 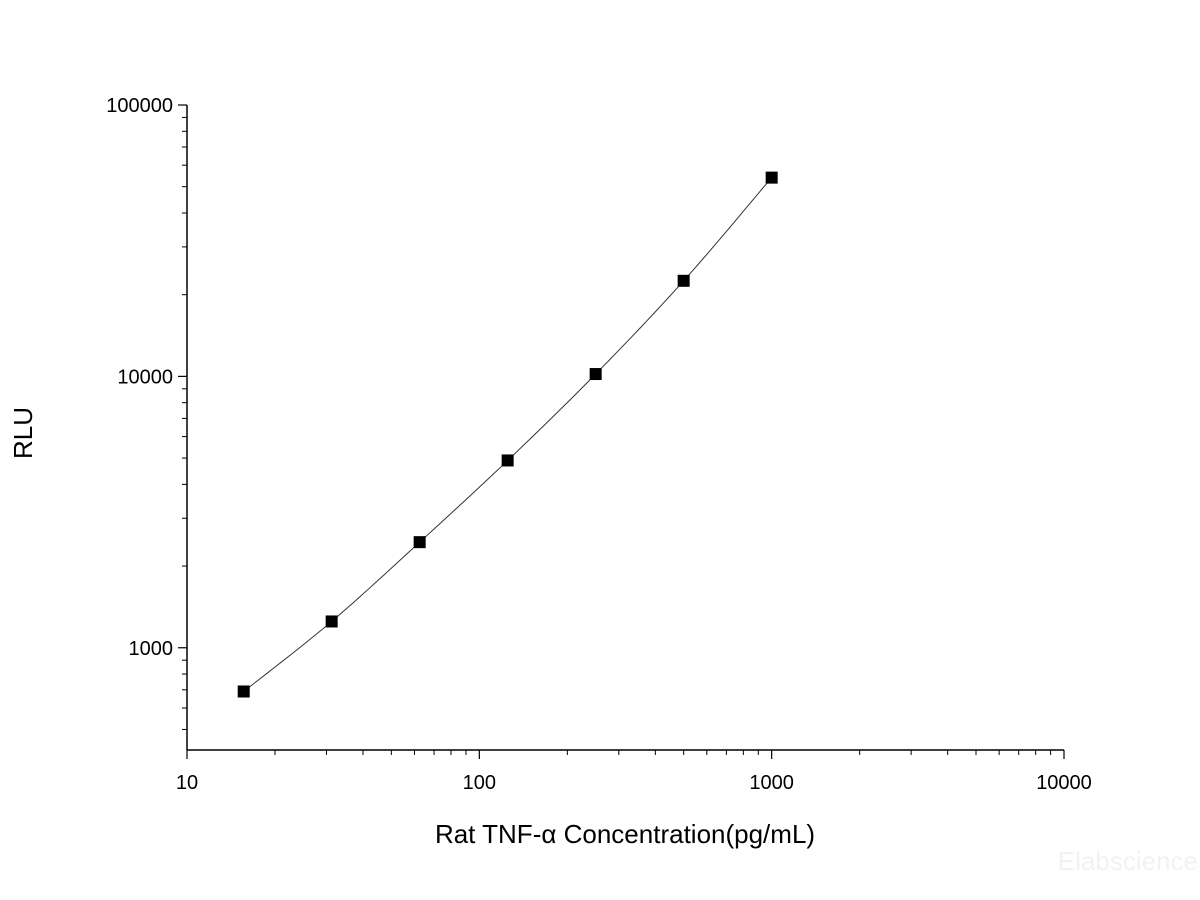 What do you see at coordinates (625, 834) in the screenshot?
I see `x-axis-title: Rat TNF-α Concentration(pg/mL)` at bounding box center [625, 834].